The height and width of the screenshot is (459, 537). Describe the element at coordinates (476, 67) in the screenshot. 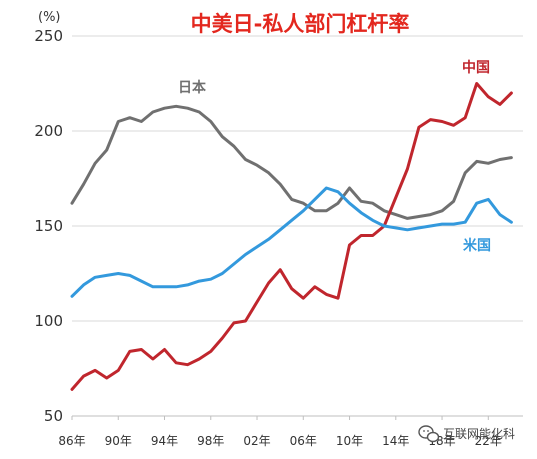

I see `series-label-china: 中国` at that location.